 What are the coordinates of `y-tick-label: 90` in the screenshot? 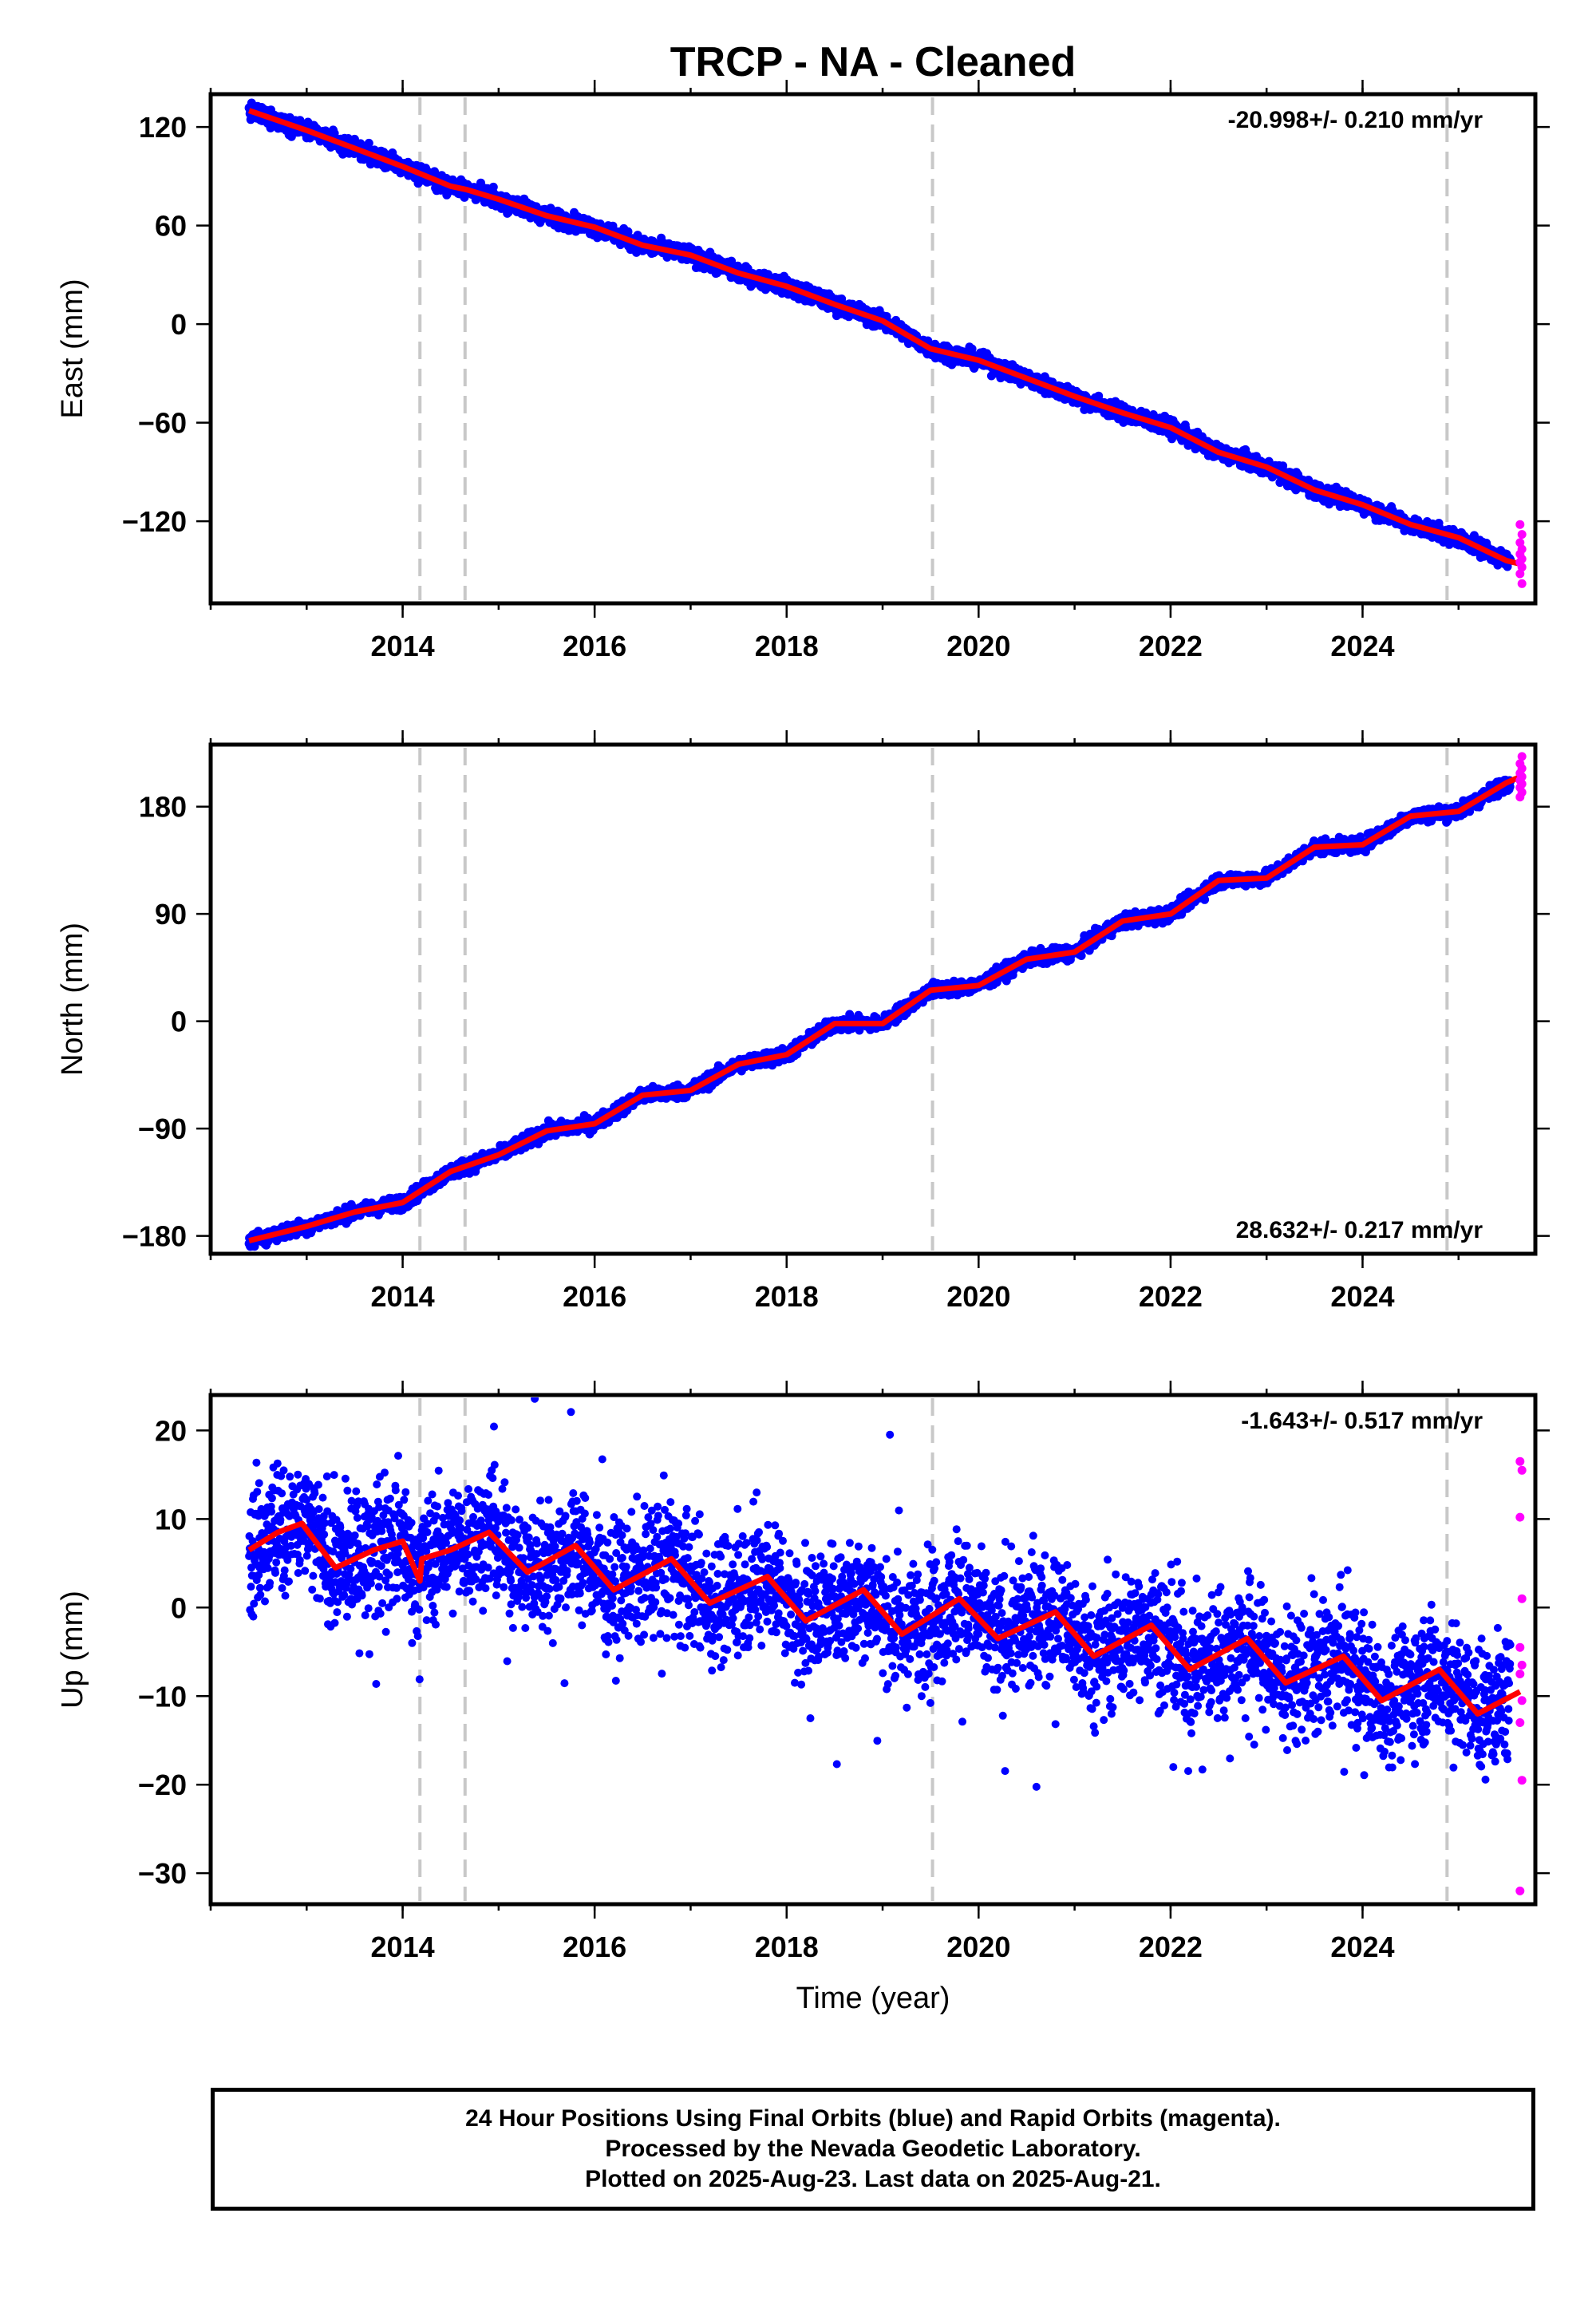 It's located at (171, 915).